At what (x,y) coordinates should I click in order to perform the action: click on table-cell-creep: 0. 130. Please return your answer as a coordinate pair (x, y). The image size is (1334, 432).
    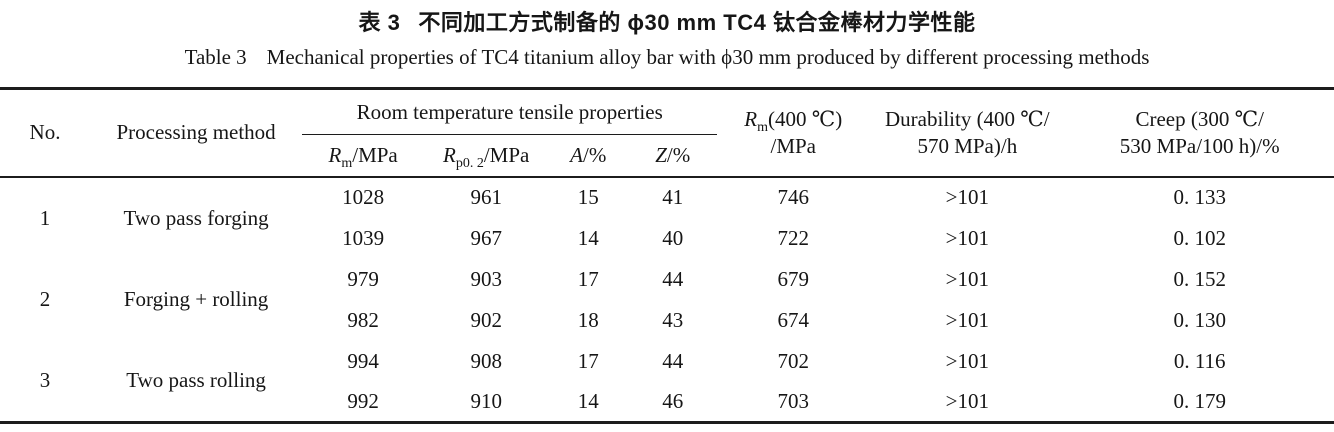
    Looking at the image, I should click on (1199, 319).